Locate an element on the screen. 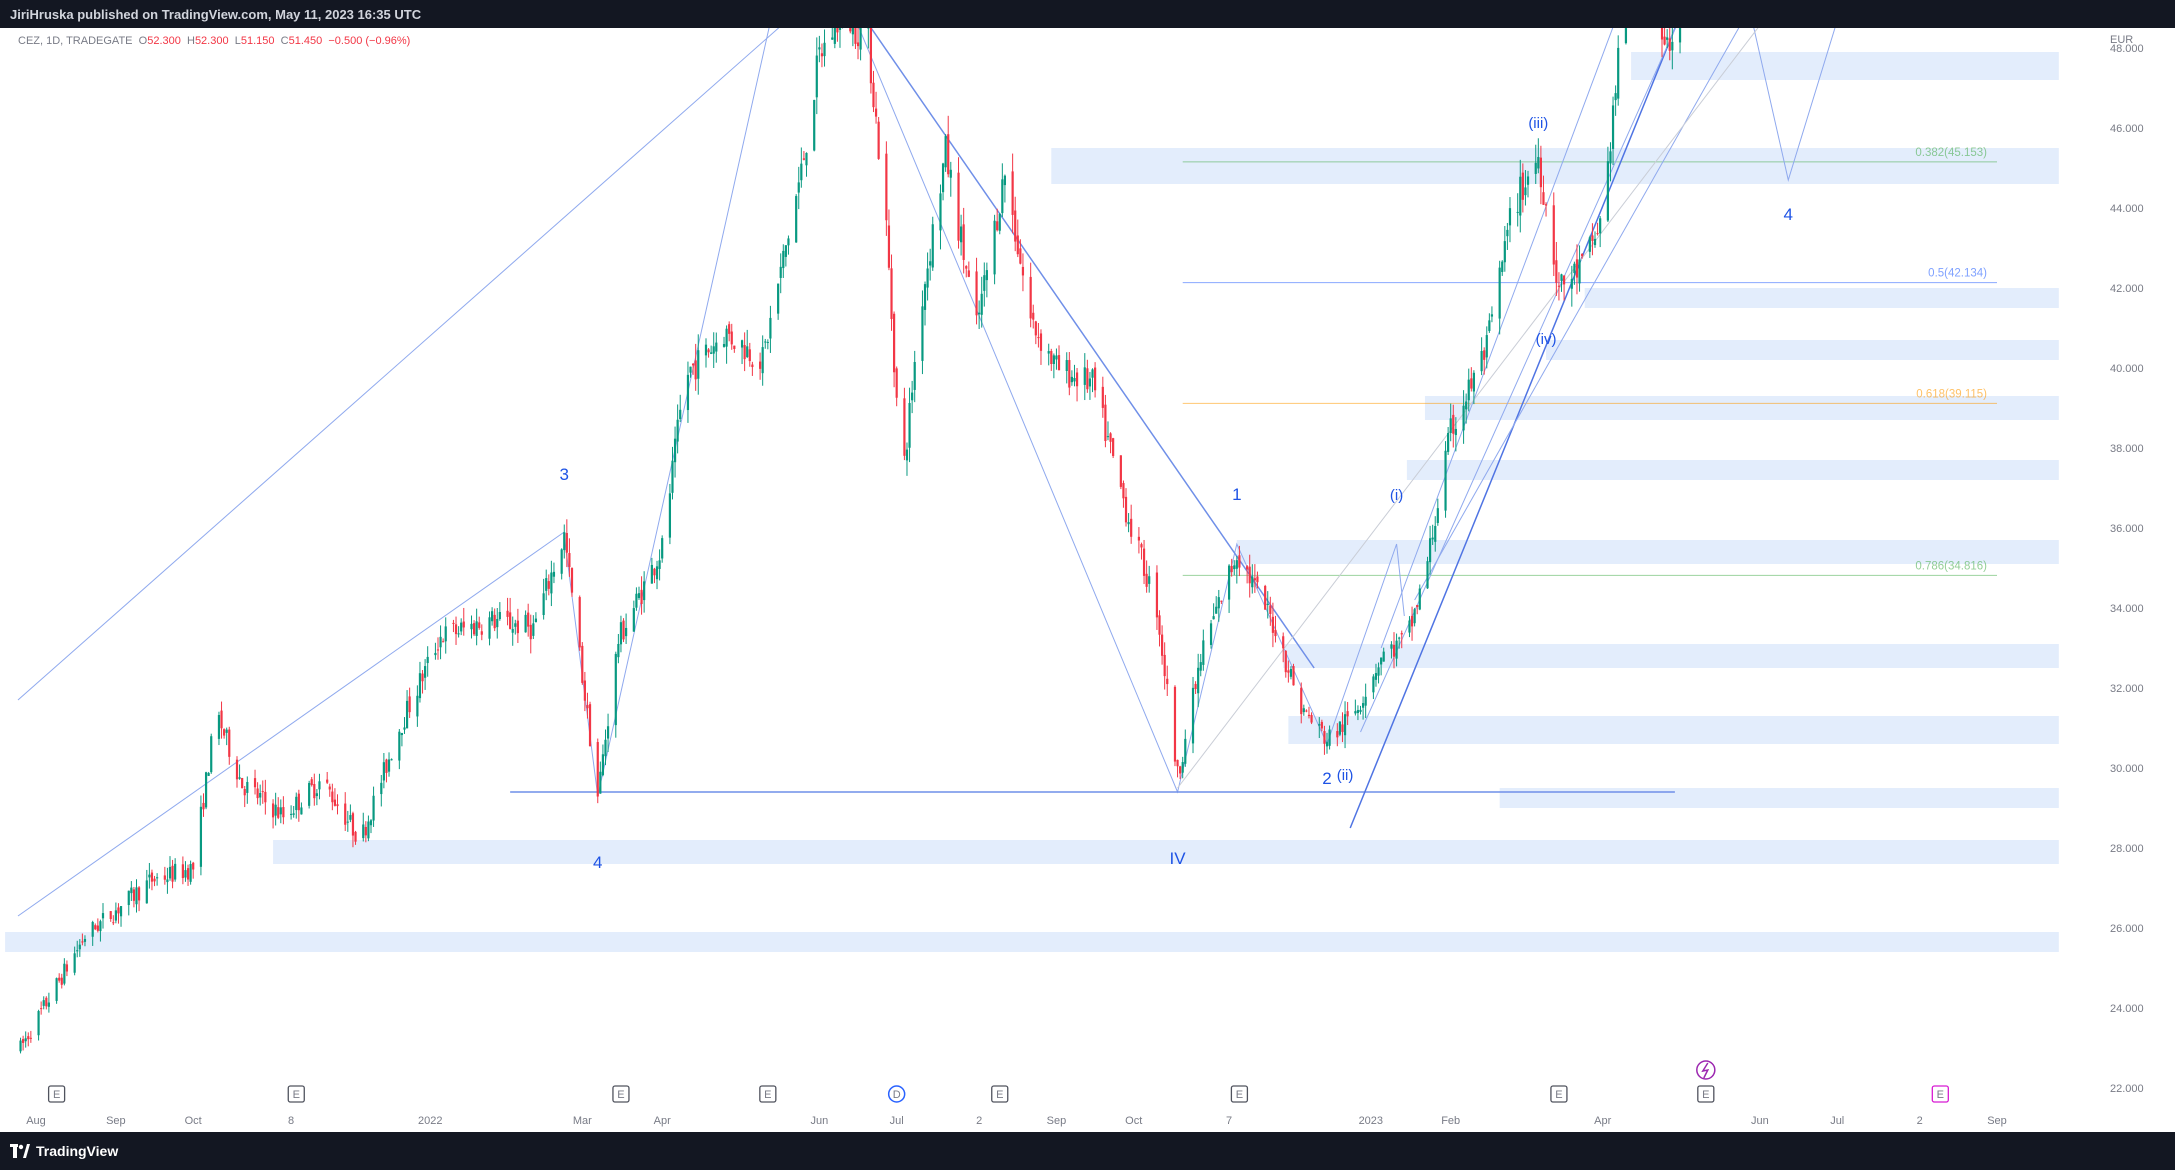 This screenshot has width=2175, height=1170. y-axis-tick-label: 42.000 is located at coordinates (2127, 289).